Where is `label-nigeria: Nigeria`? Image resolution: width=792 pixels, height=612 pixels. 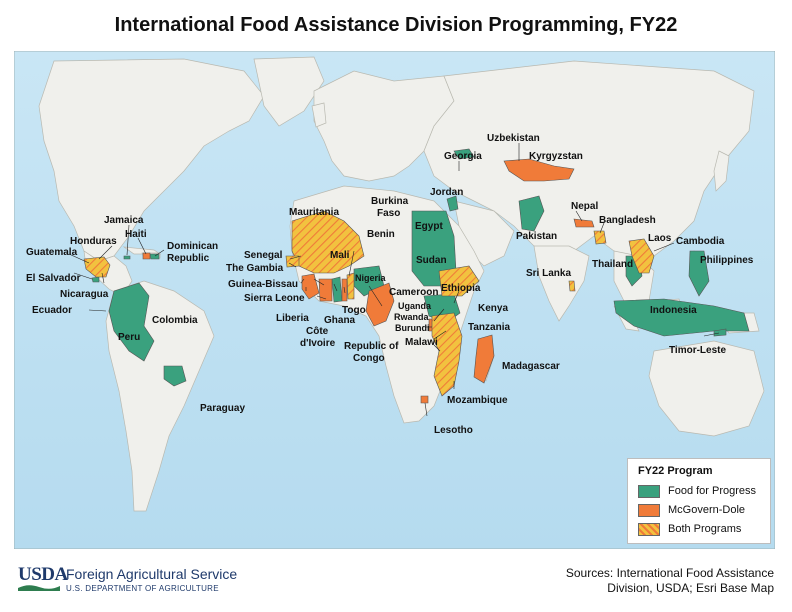
label-nigeria: Nigeria is located at coordinates (371, 278).